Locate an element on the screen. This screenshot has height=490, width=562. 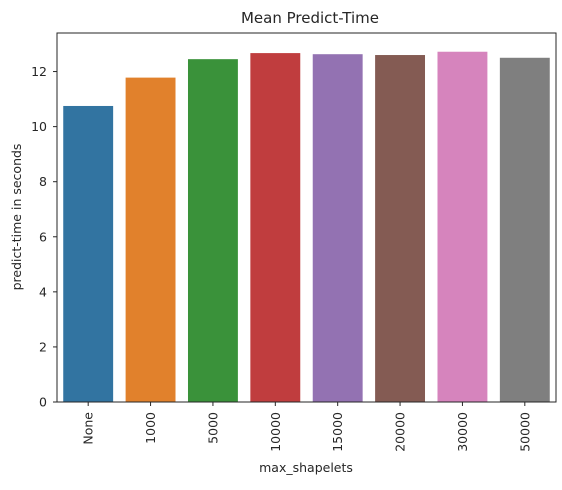
y-axis-label: predict-time in seconds is located at coordinates (16, 217).